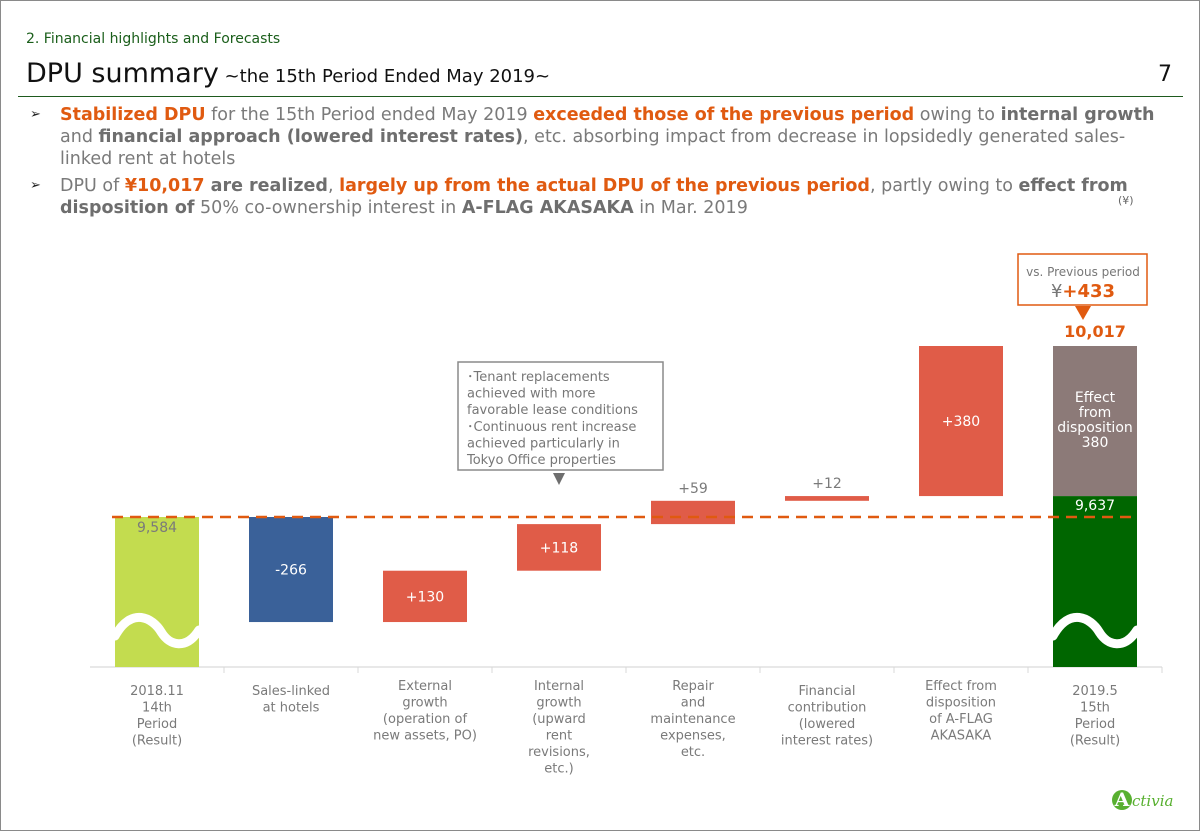  I want to click on x-axis-category-label: (lowered, so click(827, 724).